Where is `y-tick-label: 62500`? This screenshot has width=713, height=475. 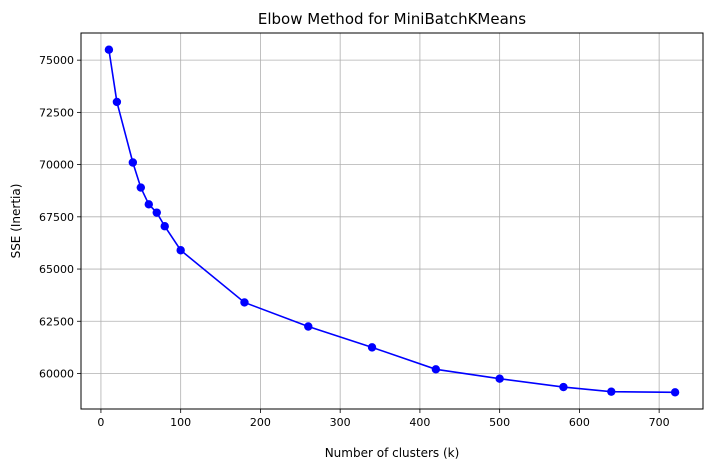 y-tick-label: 62500 is located at coordinates (56, 321).